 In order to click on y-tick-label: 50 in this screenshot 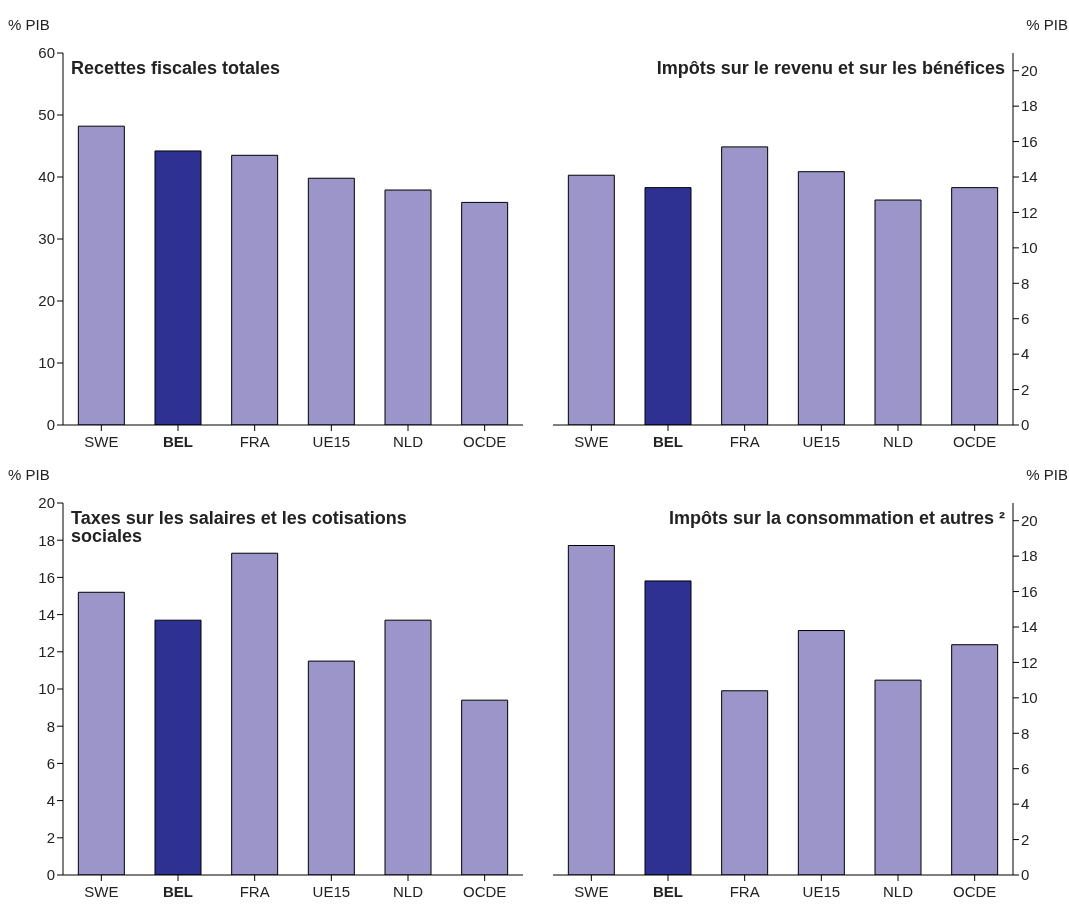, I will do `click(46, 115)`.